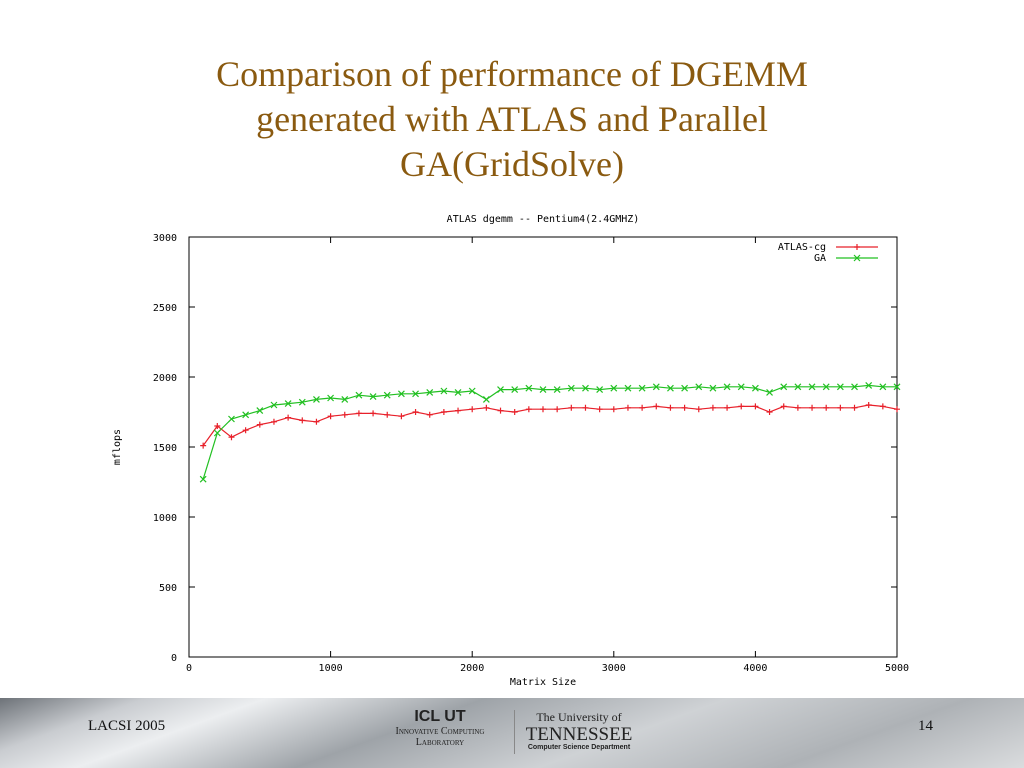  Describe the element at coordinates (440, 742) in the screenshot. I see `icl-logo-sub: Laboratory` at that location.